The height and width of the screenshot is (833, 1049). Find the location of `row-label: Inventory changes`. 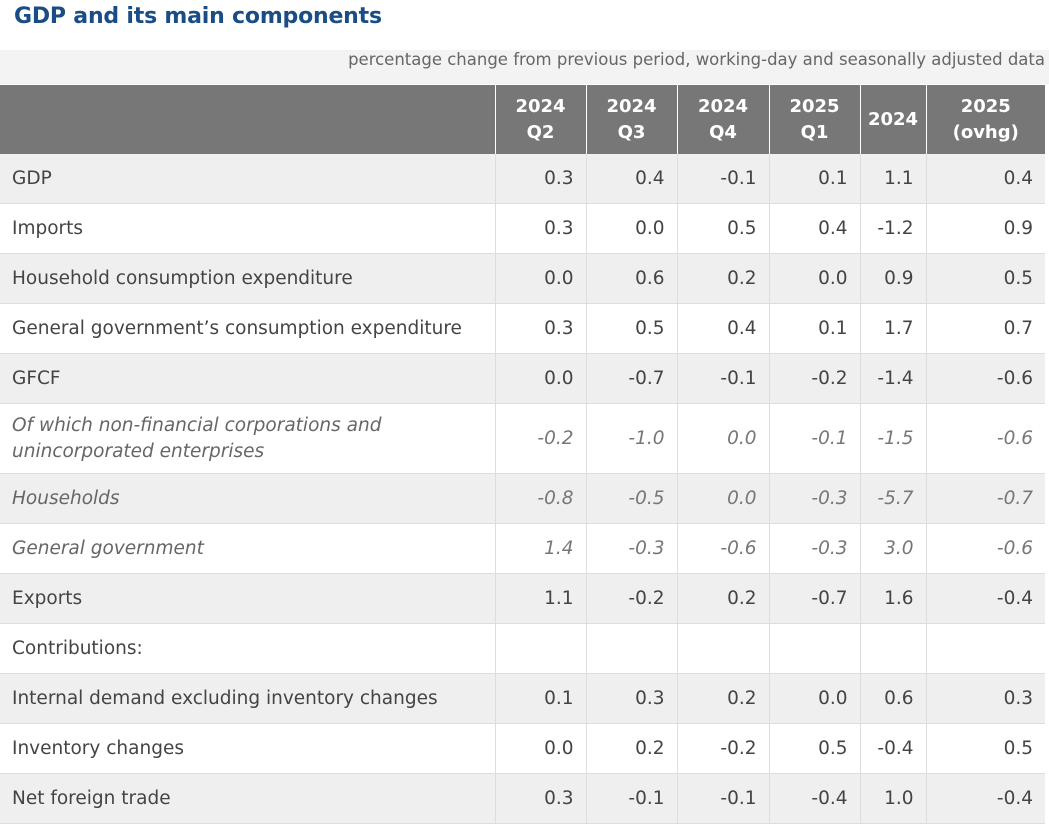

row-label: Inventory changes is located at coordinates (247, 748).